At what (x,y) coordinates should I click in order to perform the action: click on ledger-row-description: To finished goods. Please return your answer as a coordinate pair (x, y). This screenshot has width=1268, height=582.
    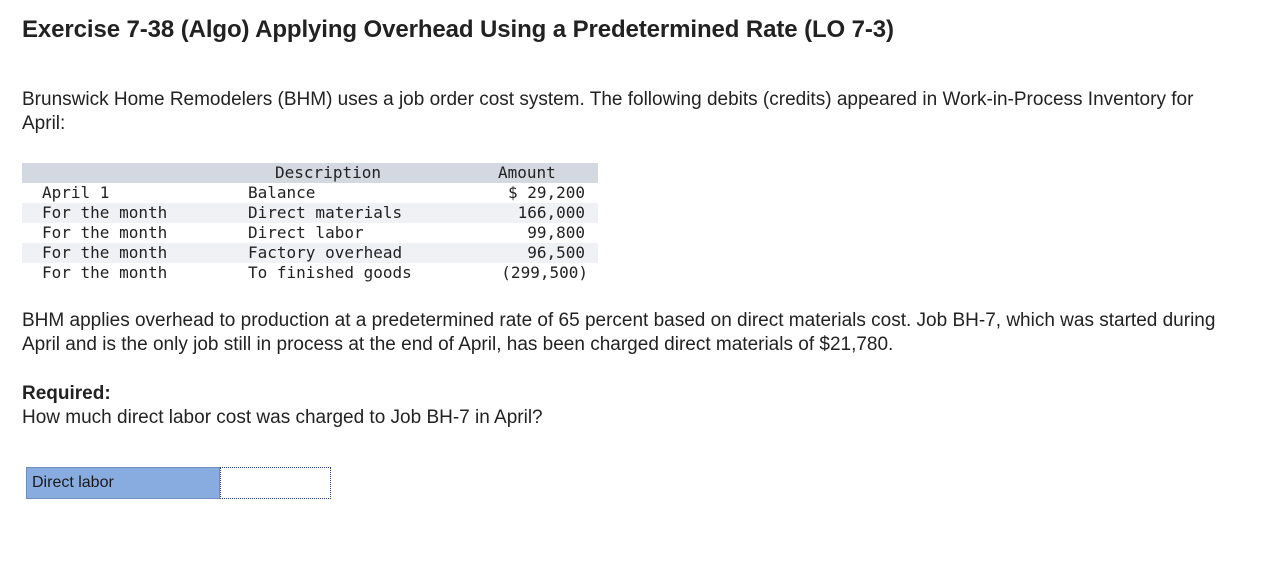
    Looking at the image, I should click on (330, 272).